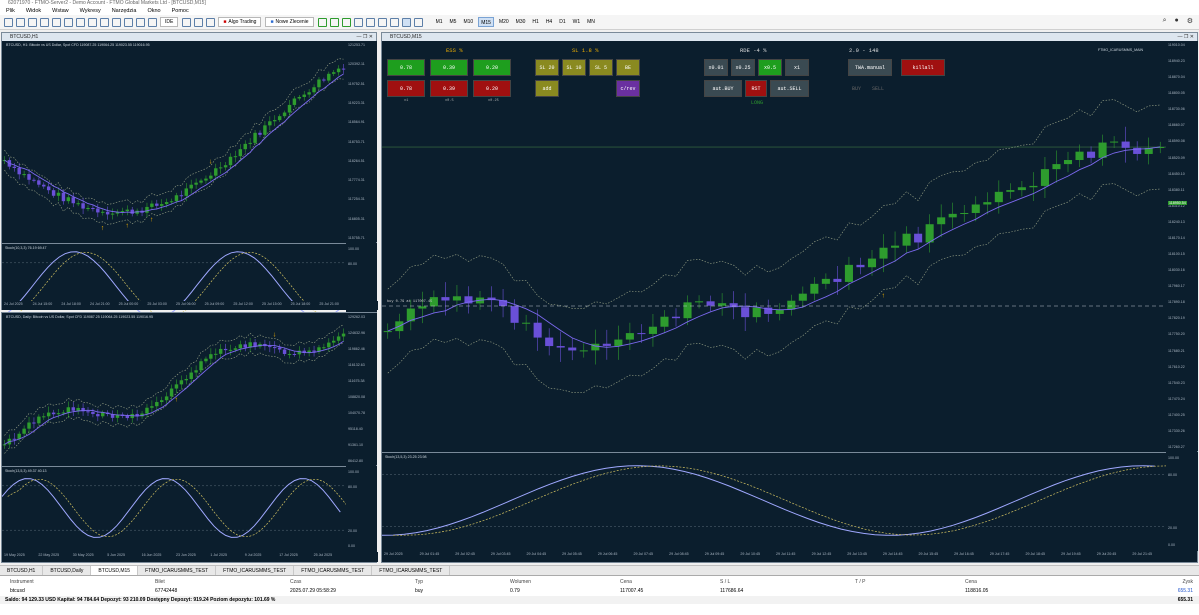  What do you see at coordinates (770, 67) in the screenshot?
I see `rde-x05-button: x0.5` at bounding box center [770, 67].